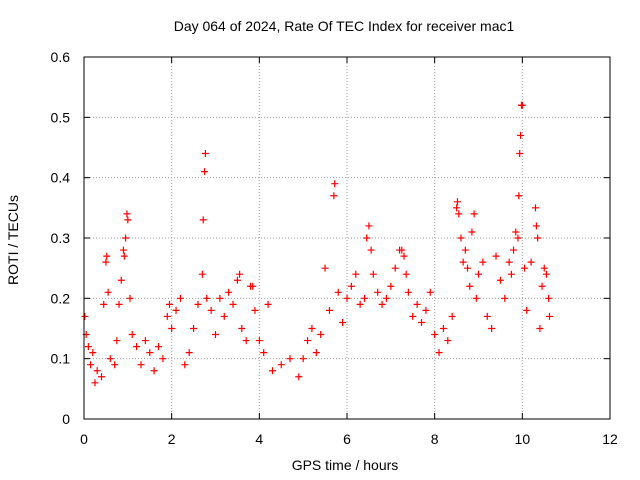 Image resolution: width=640 pixels, height=480 pixels. I want to click on x-tick-label: 2, so click(172, 439).